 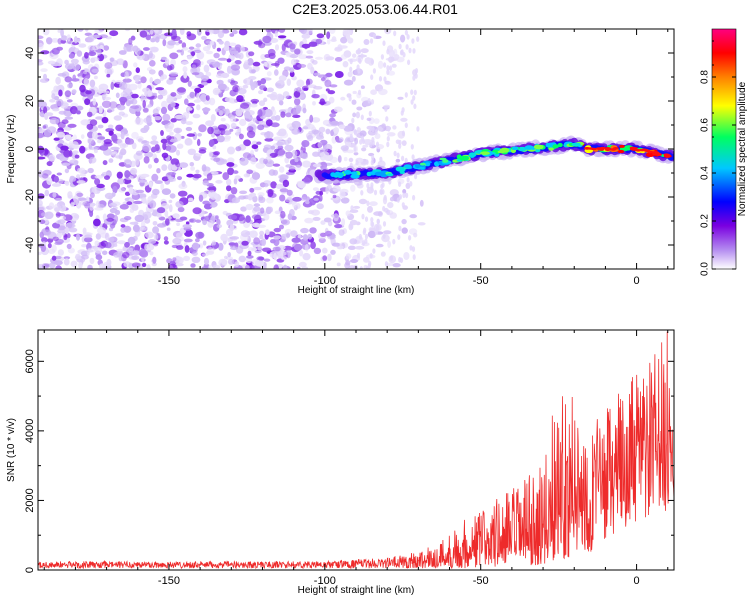 I want to click on bottom-x-tick-label: -50, so click(x=481, y=581).